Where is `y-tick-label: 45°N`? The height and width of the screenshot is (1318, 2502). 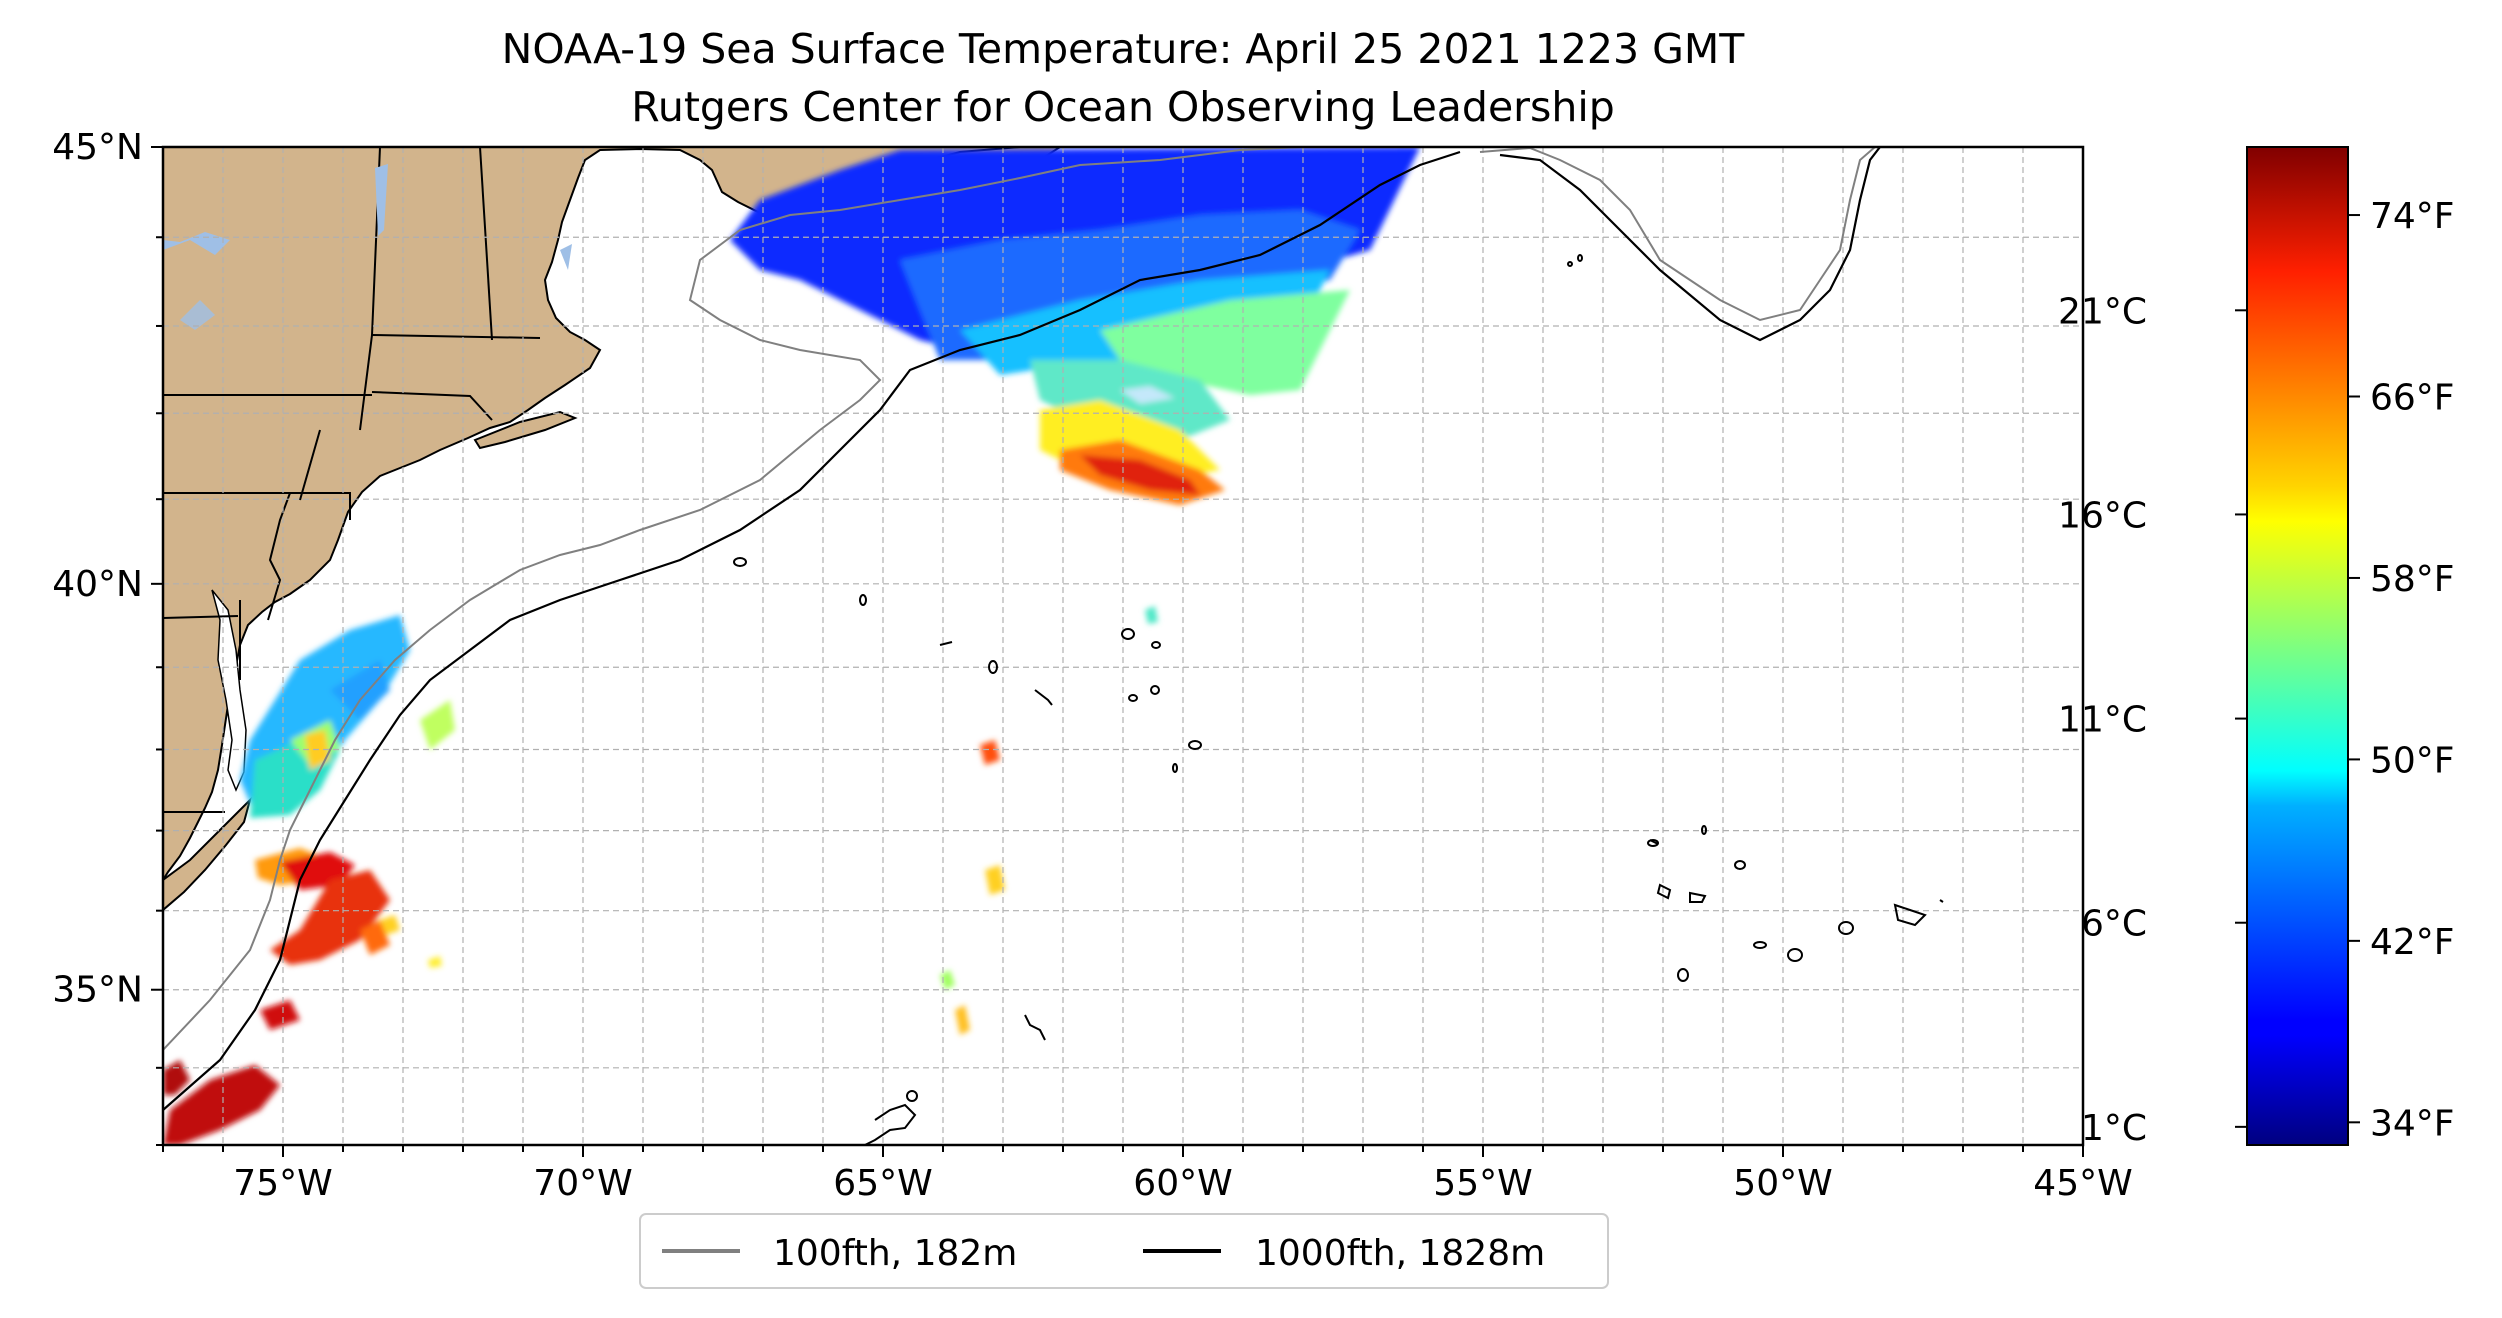
y-tick-label: 45°N is located at coordinates (97, 147).